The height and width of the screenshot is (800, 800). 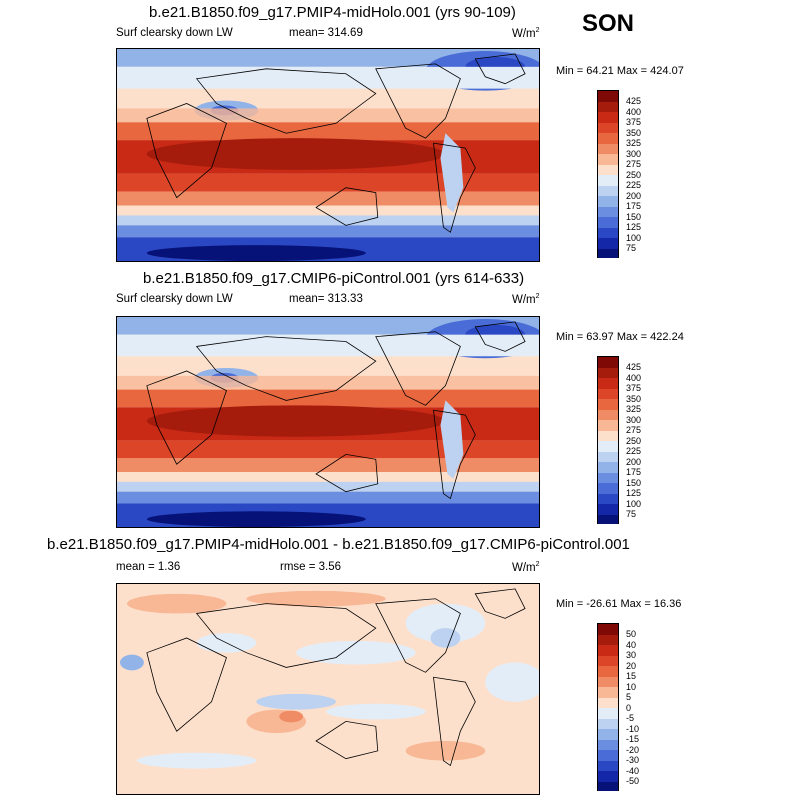 What do you see at coordinates (634, 132) in the screenshot?
I see `p1-tick: 350` at bounding box center [634, 132].